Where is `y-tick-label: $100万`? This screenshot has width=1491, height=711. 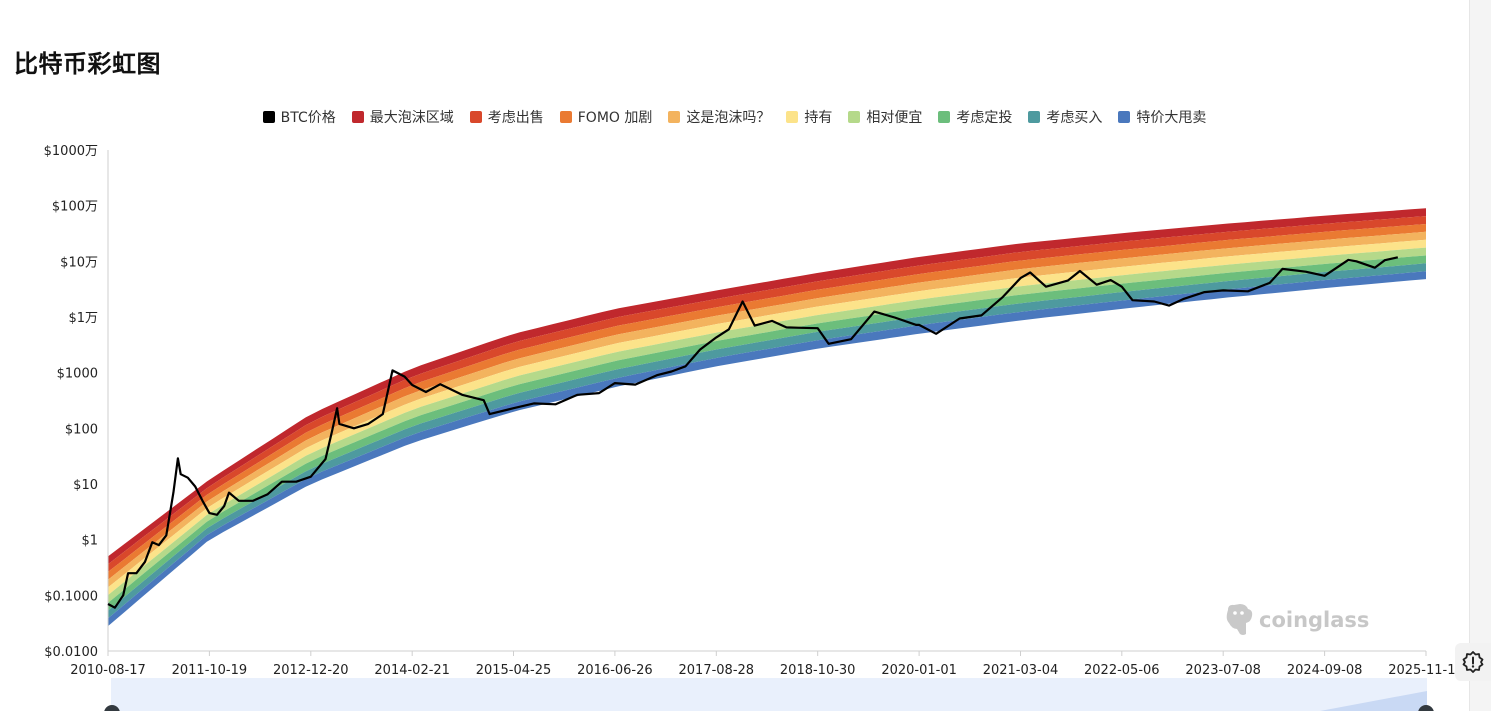 y-tick-label: $100万 is located at coordinates (75, 207).